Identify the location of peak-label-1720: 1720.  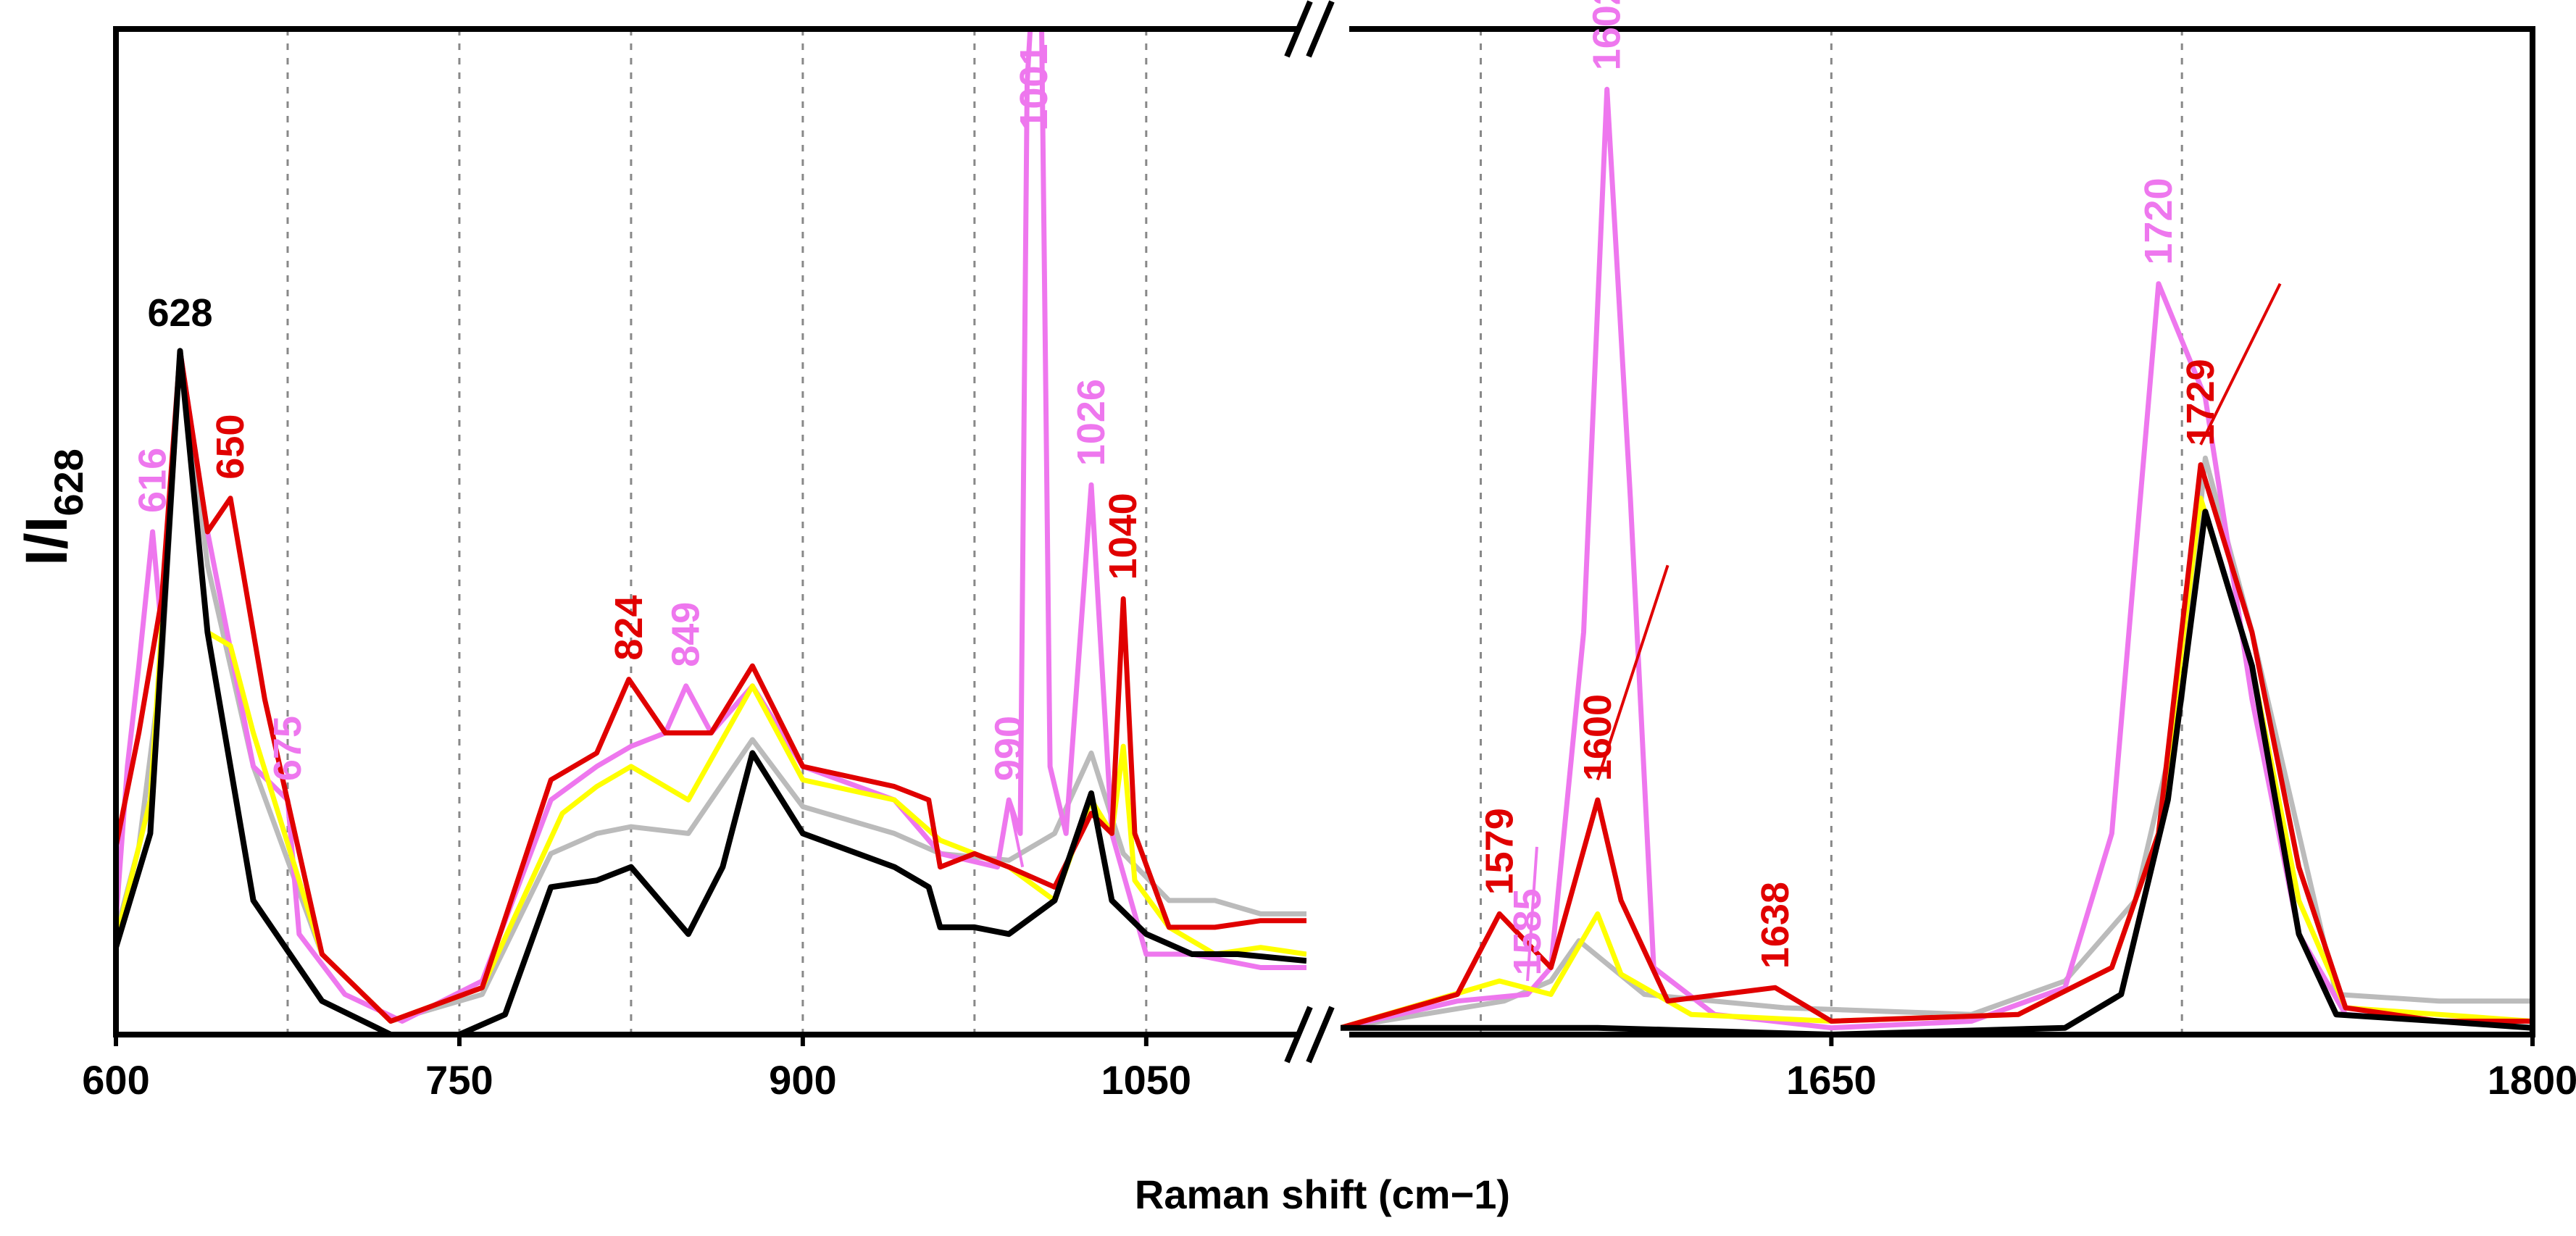
(2158, 221).